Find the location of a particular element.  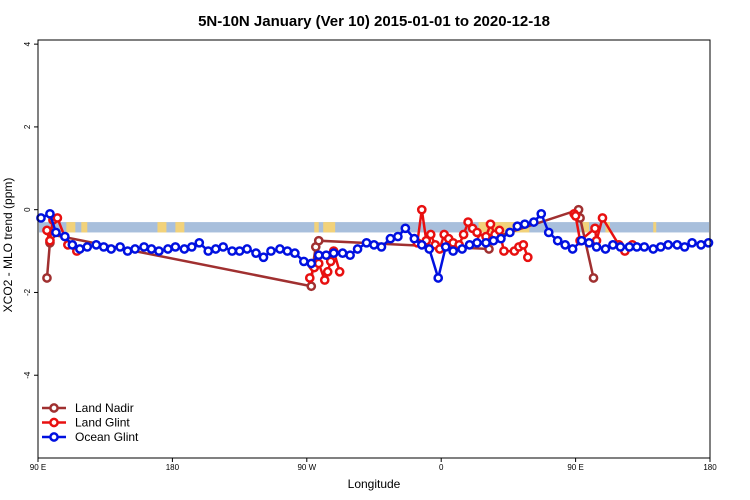

x-tick-label: 90 E is located at coordinates (575, 467).